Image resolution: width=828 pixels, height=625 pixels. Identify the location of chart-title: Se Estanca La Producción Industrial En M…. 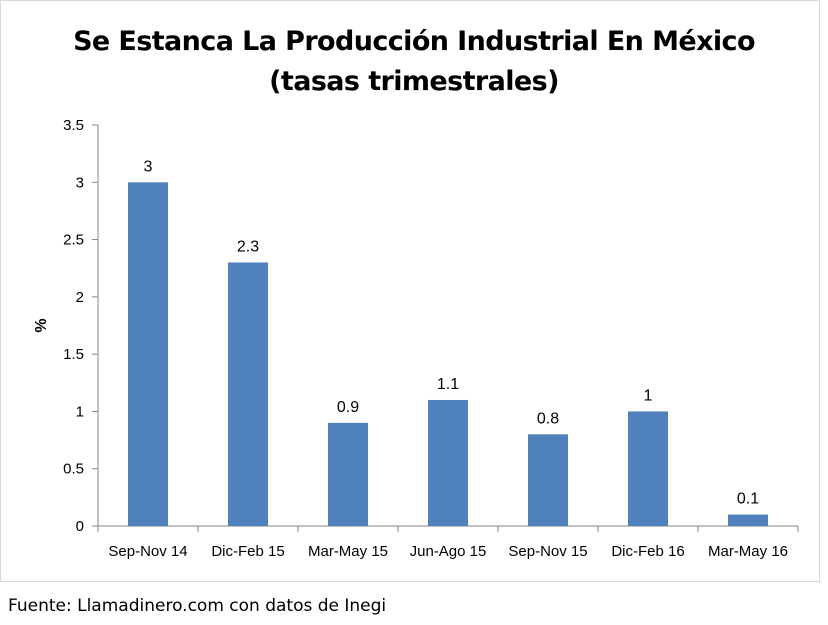
(414, 41).